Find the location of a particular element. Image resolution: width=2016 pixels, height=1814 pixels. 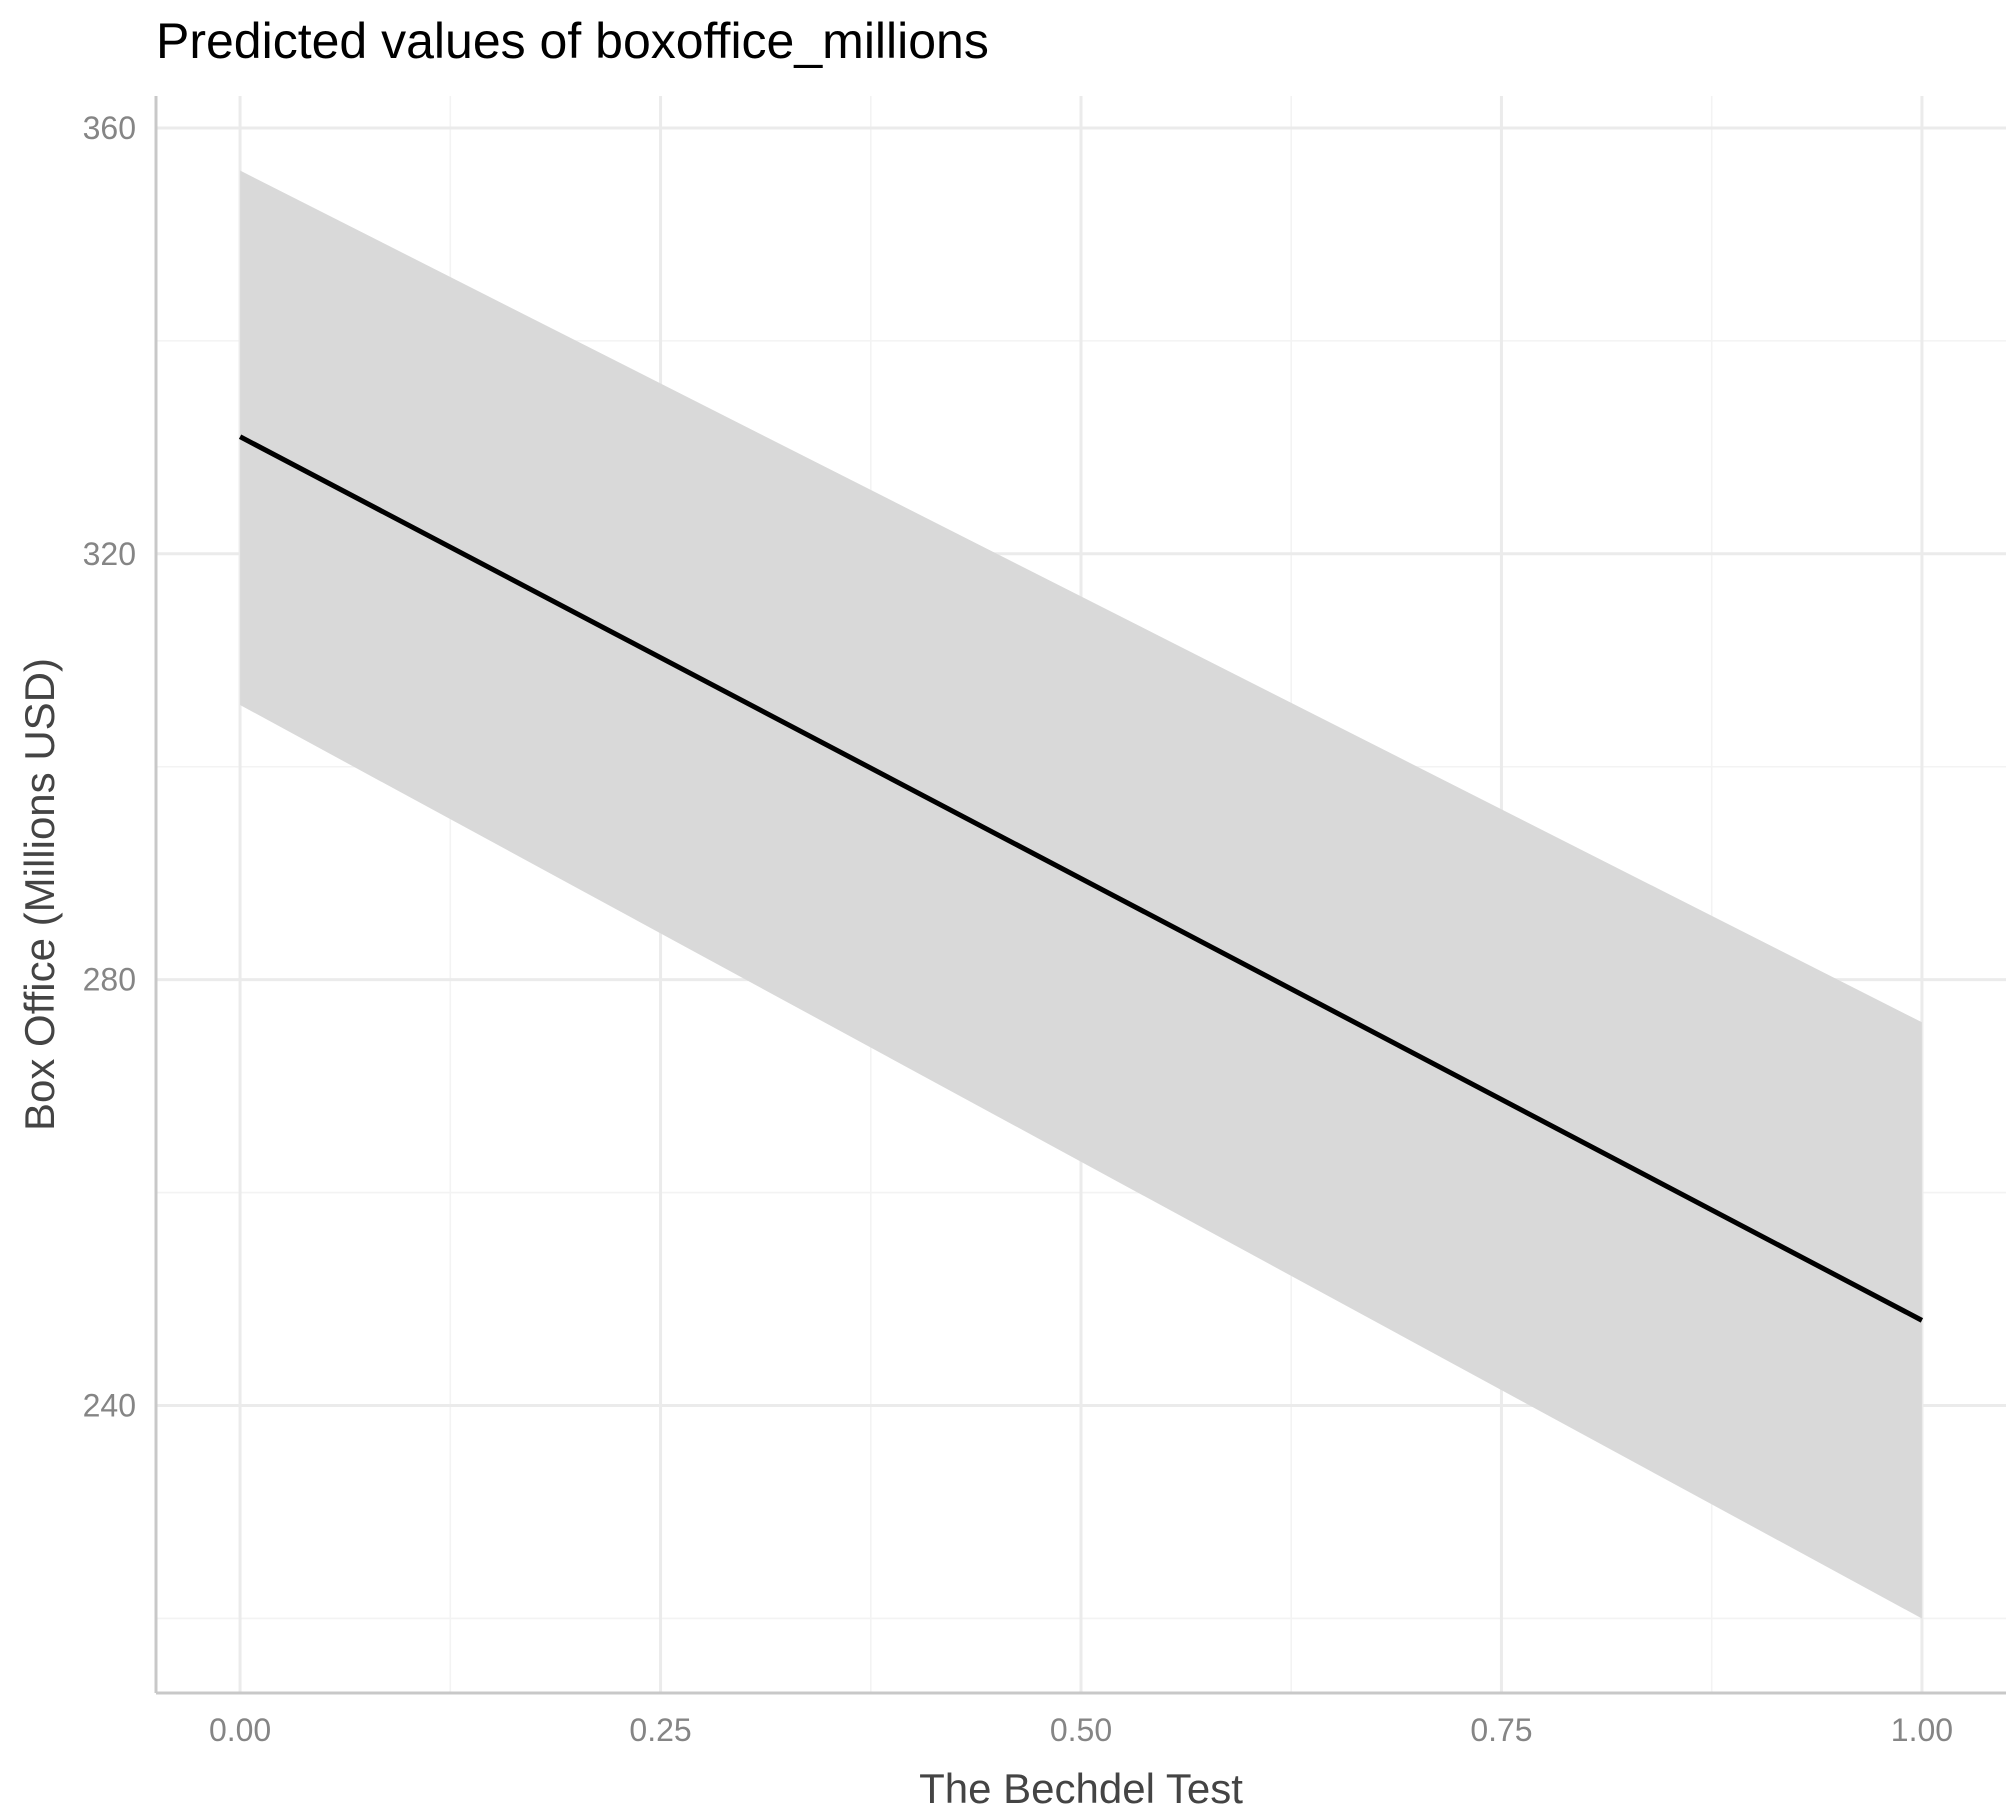

x-tick-label: 1.00 is located at coordinates (1922, 1730).